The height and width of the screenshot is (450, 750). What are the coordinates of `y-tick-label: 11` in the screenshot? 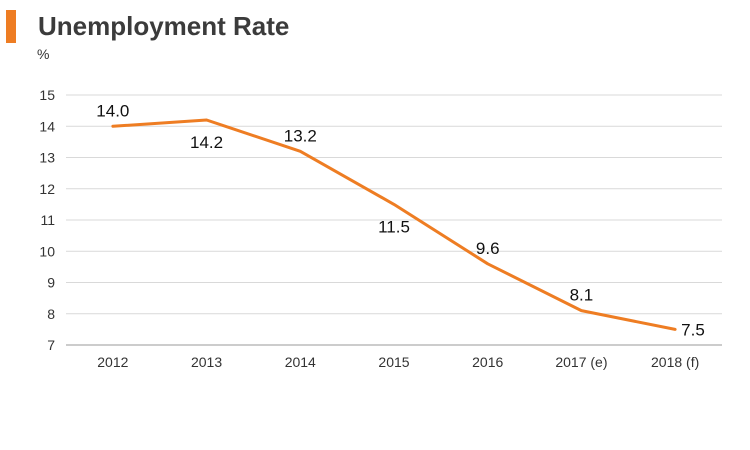 It's located at (47, 220).